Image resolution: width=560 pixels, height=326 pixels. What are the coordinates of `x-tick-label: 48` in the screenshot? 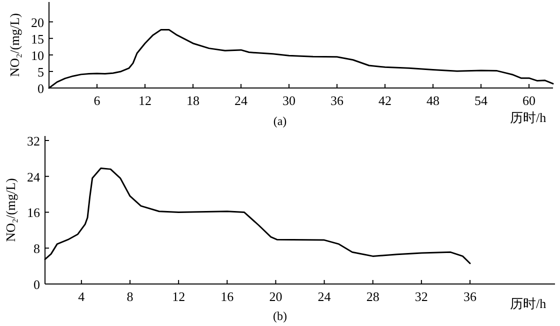 It's located at (433, 100).